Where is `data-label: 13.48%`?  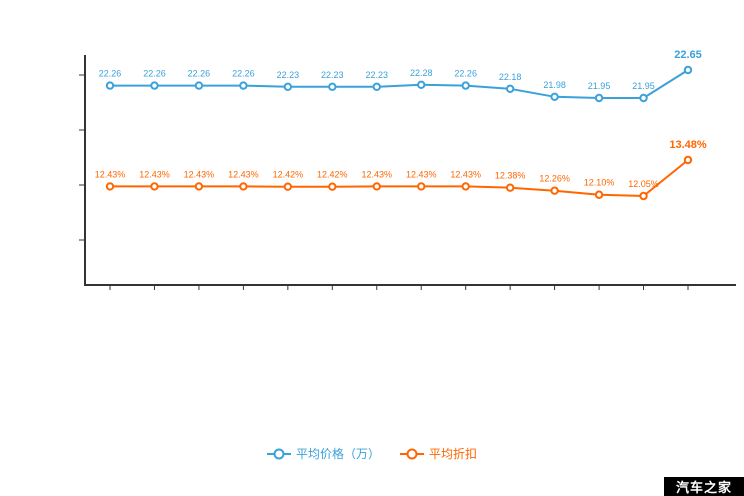 data-label: 13.48% is located at coordinates (688, 145).